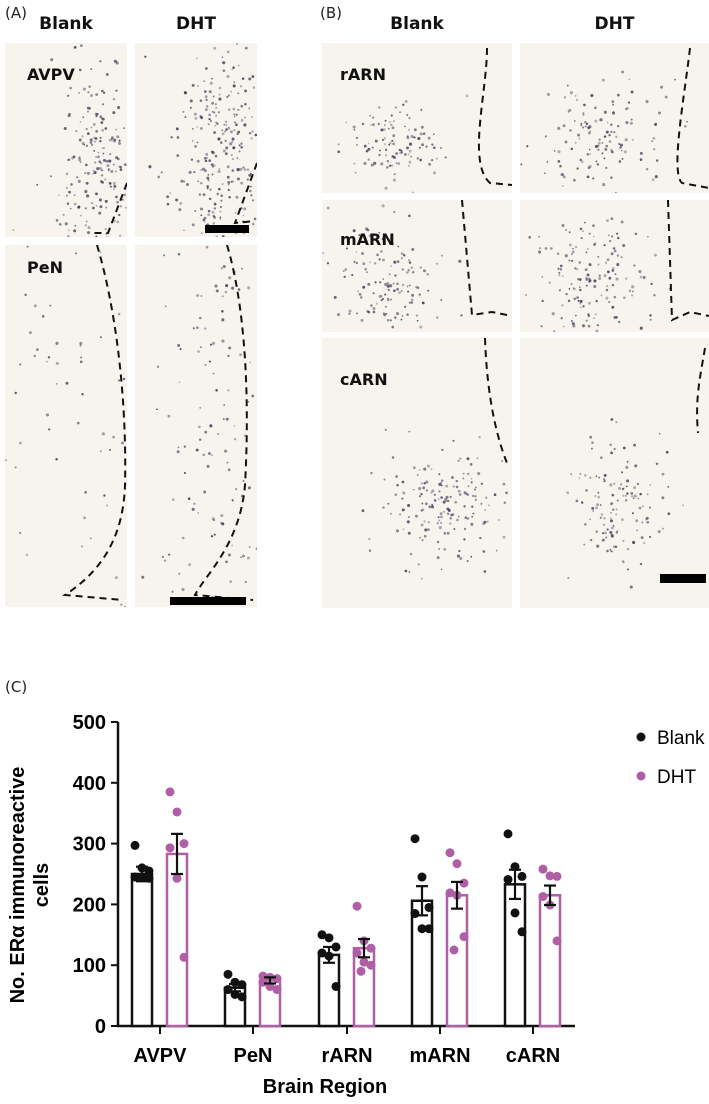 The width and height of the screenshot is (709, 1104). Describe the element at coordinates (417, 24) in the screenshot. I see `panel-b-col-blank: Blank` at that location.